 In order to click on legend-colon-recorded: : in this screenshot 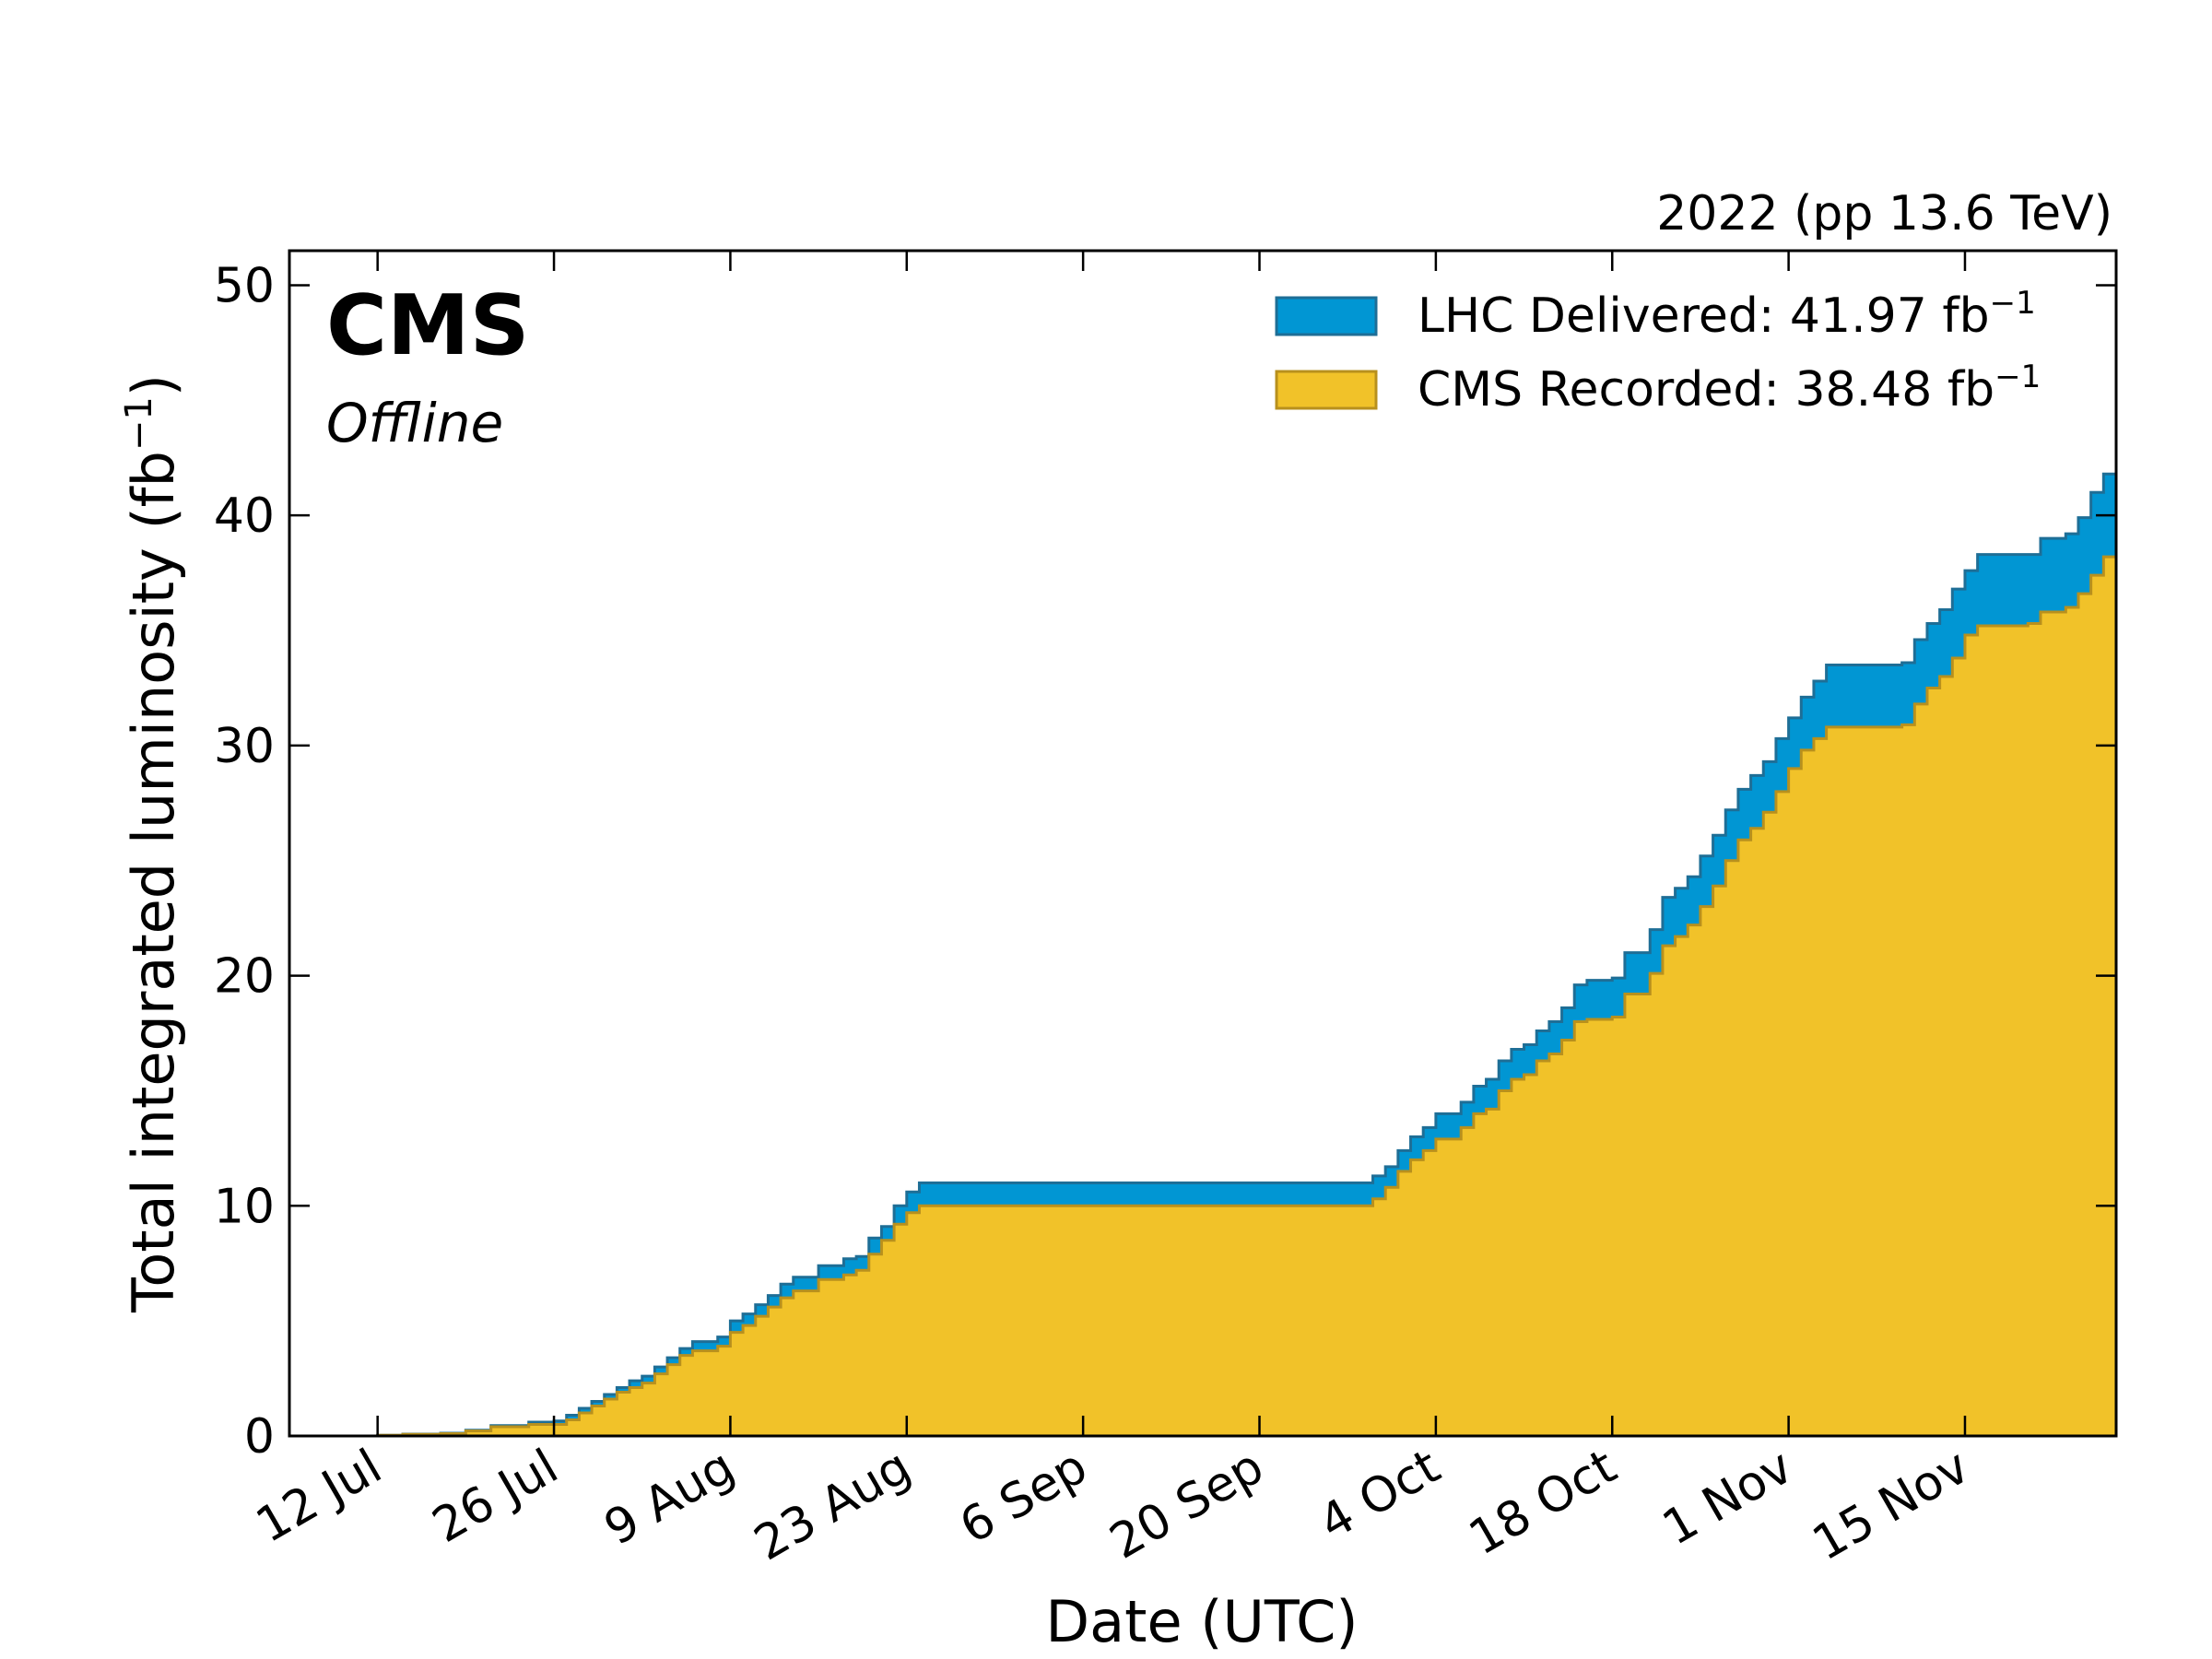, I will do `click(1778, 390)`.